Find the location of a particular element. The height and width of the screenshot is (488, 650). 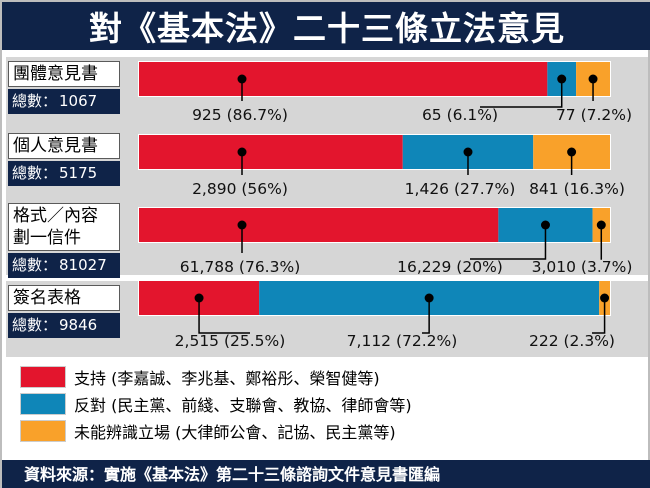

title-bar: 對《基本法》二十三條立法意見 is located at coordinates (326, 26).